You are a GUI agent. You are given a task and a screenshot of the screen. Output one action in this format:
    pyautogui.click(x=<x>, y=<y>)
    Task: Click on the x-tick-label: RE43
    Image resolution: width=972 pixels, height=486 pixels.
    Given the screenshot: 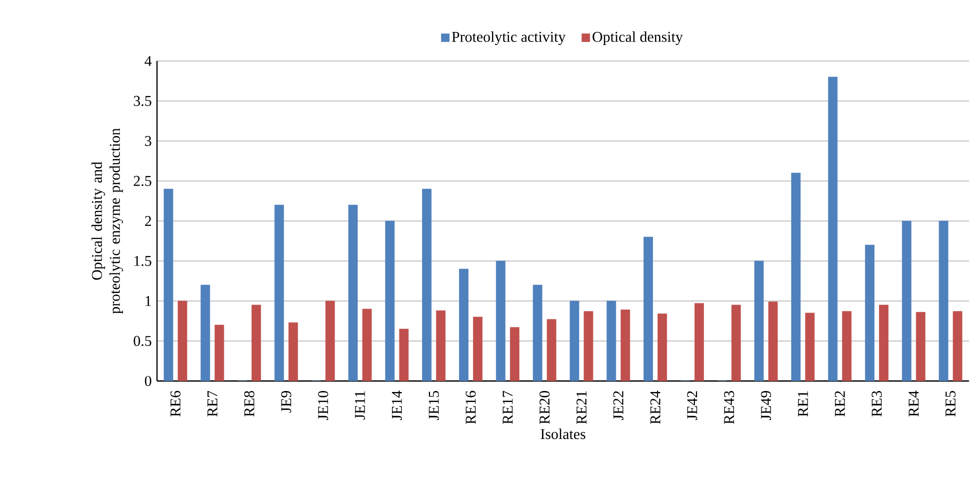 What is the action you would take?
    pyautogui.click(x=729, y=407)
    